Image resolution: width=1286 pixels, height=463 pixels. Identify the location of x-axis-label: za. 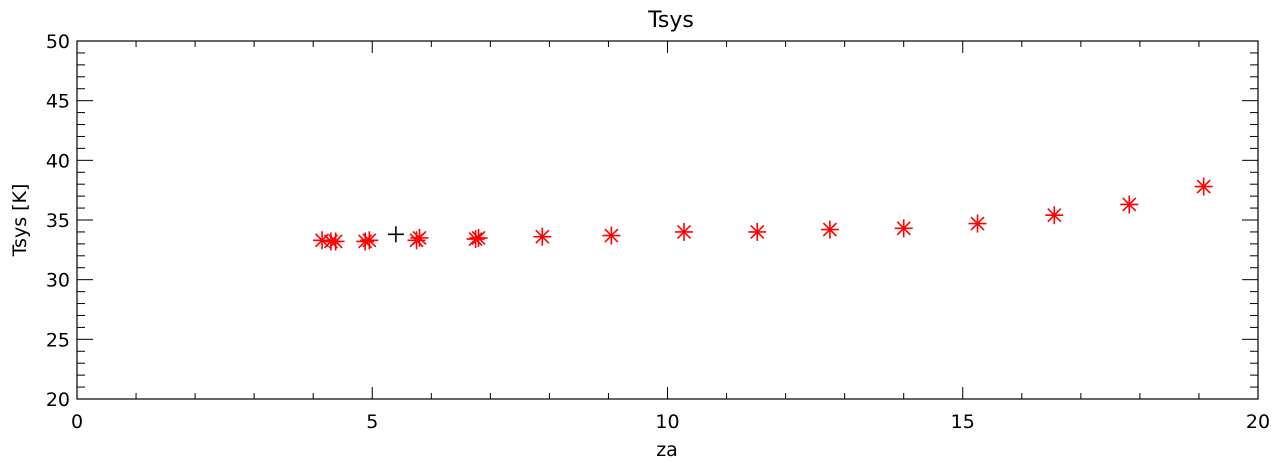
(667, 450).